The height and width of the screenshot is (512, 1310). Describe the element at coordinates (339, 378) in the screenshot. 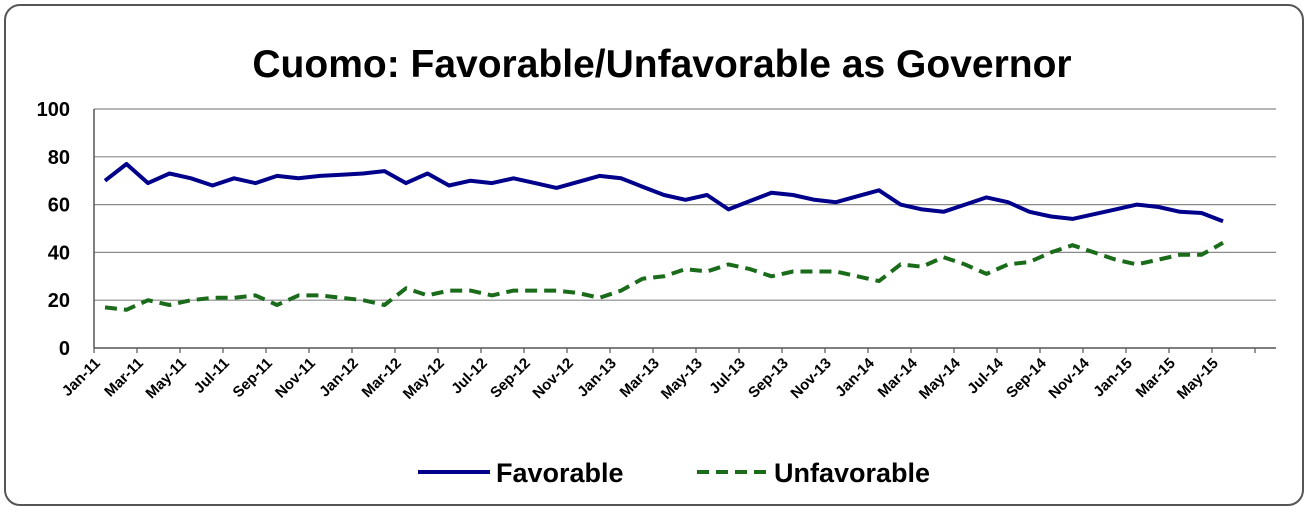

I see `x-tick-label: Jan-12` at that location.